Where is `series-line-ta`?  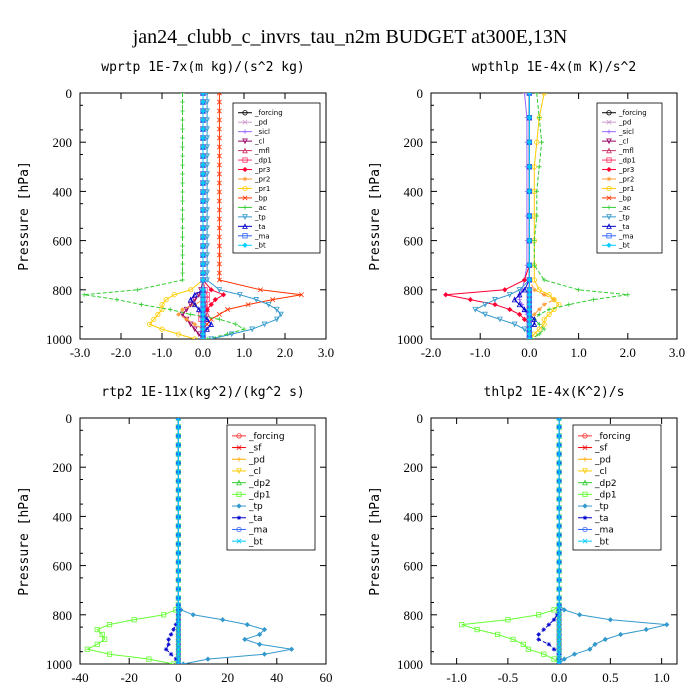
series-line-ta is located at coordinates (549, 541).